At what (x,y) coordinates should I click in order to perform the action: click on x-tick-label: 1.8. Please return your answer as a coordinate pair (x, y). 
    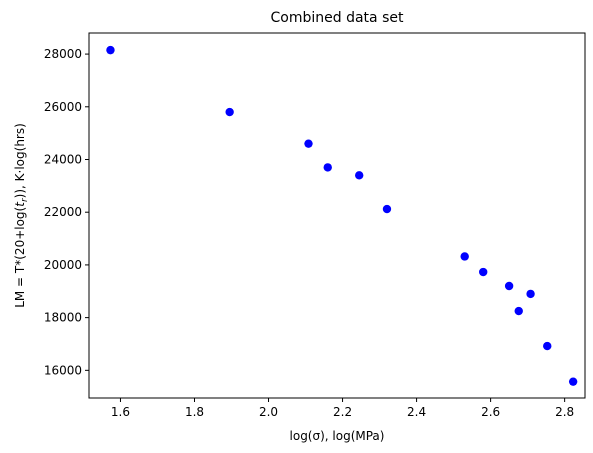
    Looking at the image, I should click on (194, 412).